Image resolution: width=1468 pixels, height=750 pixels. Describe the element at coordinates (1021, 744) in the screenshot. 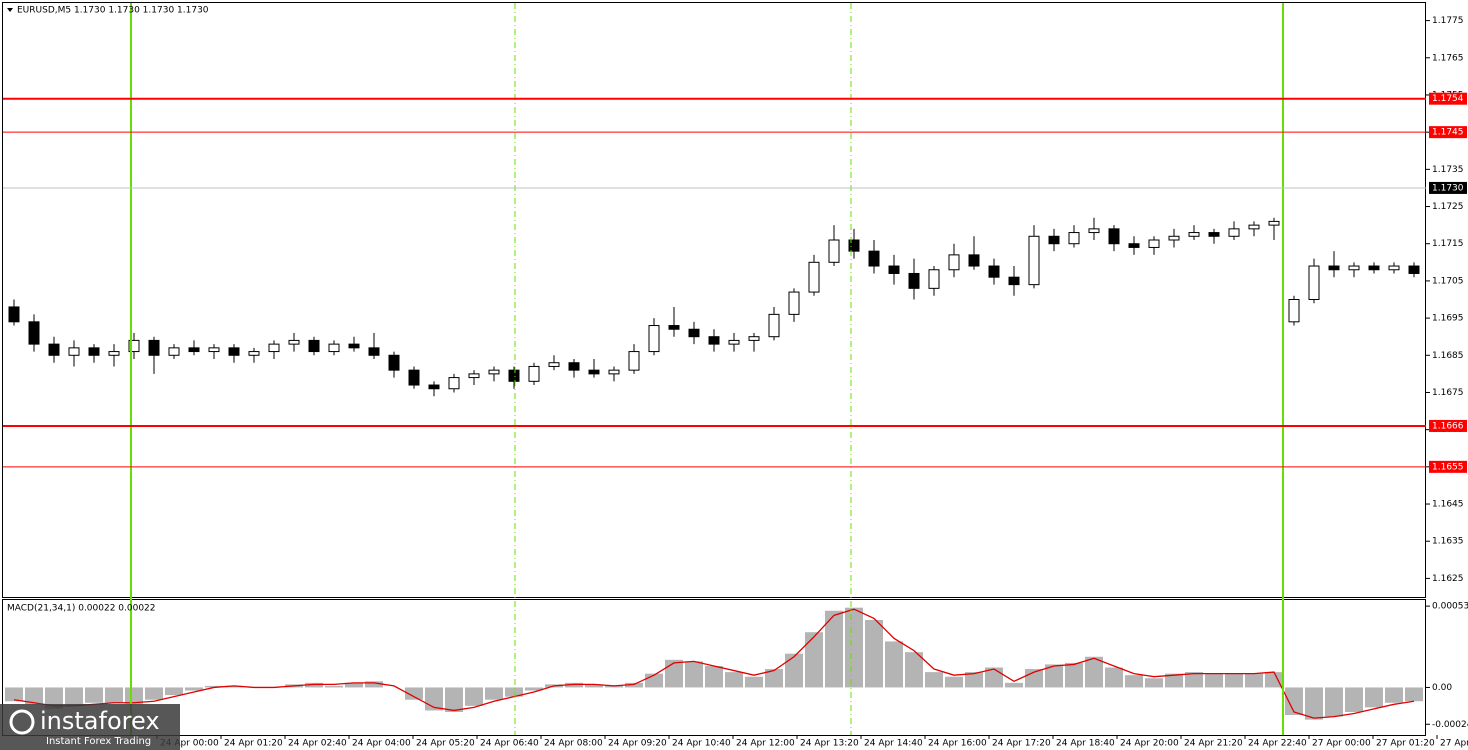

I see `x-tick-label: 24 Apr 17:20` at that location.